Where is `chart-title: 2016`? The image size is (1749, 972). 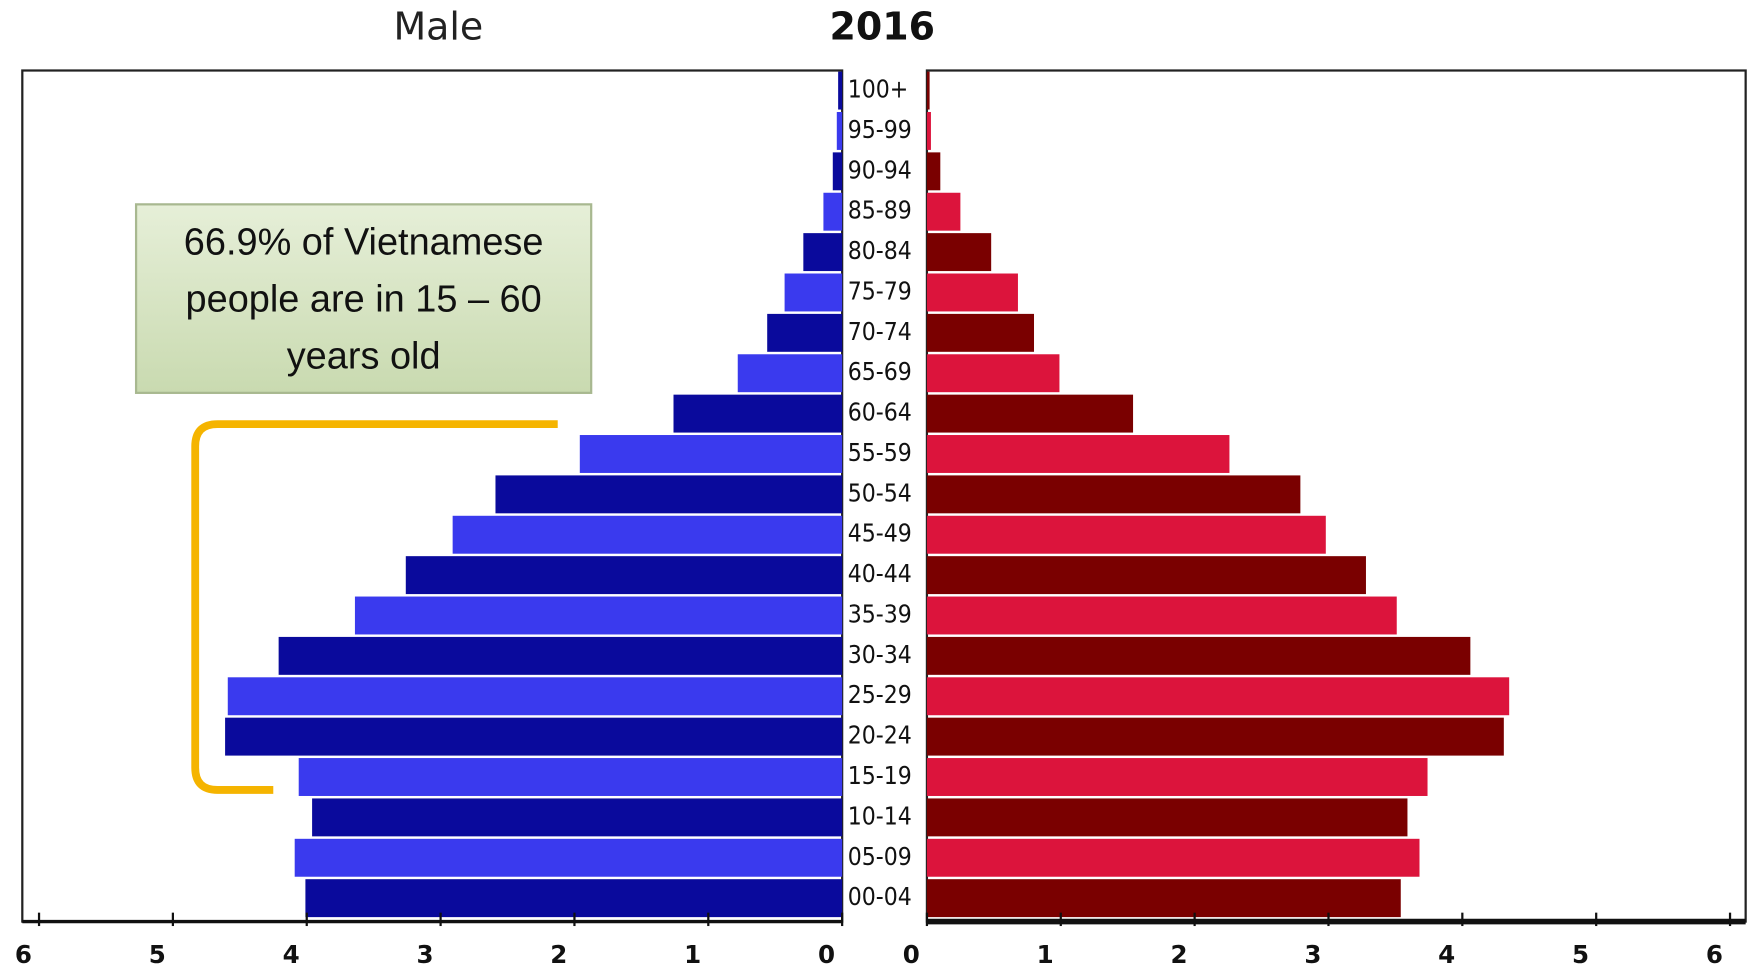
chart-title: 2016 is located at coordinates (883, 27).